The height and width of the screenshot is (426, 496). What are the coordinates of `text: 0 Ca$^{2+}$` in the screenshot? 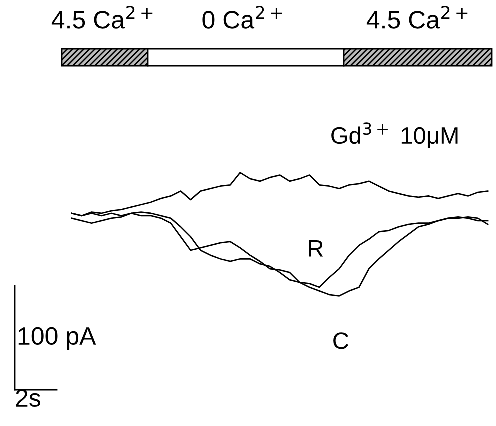 It's located at (242, 17).